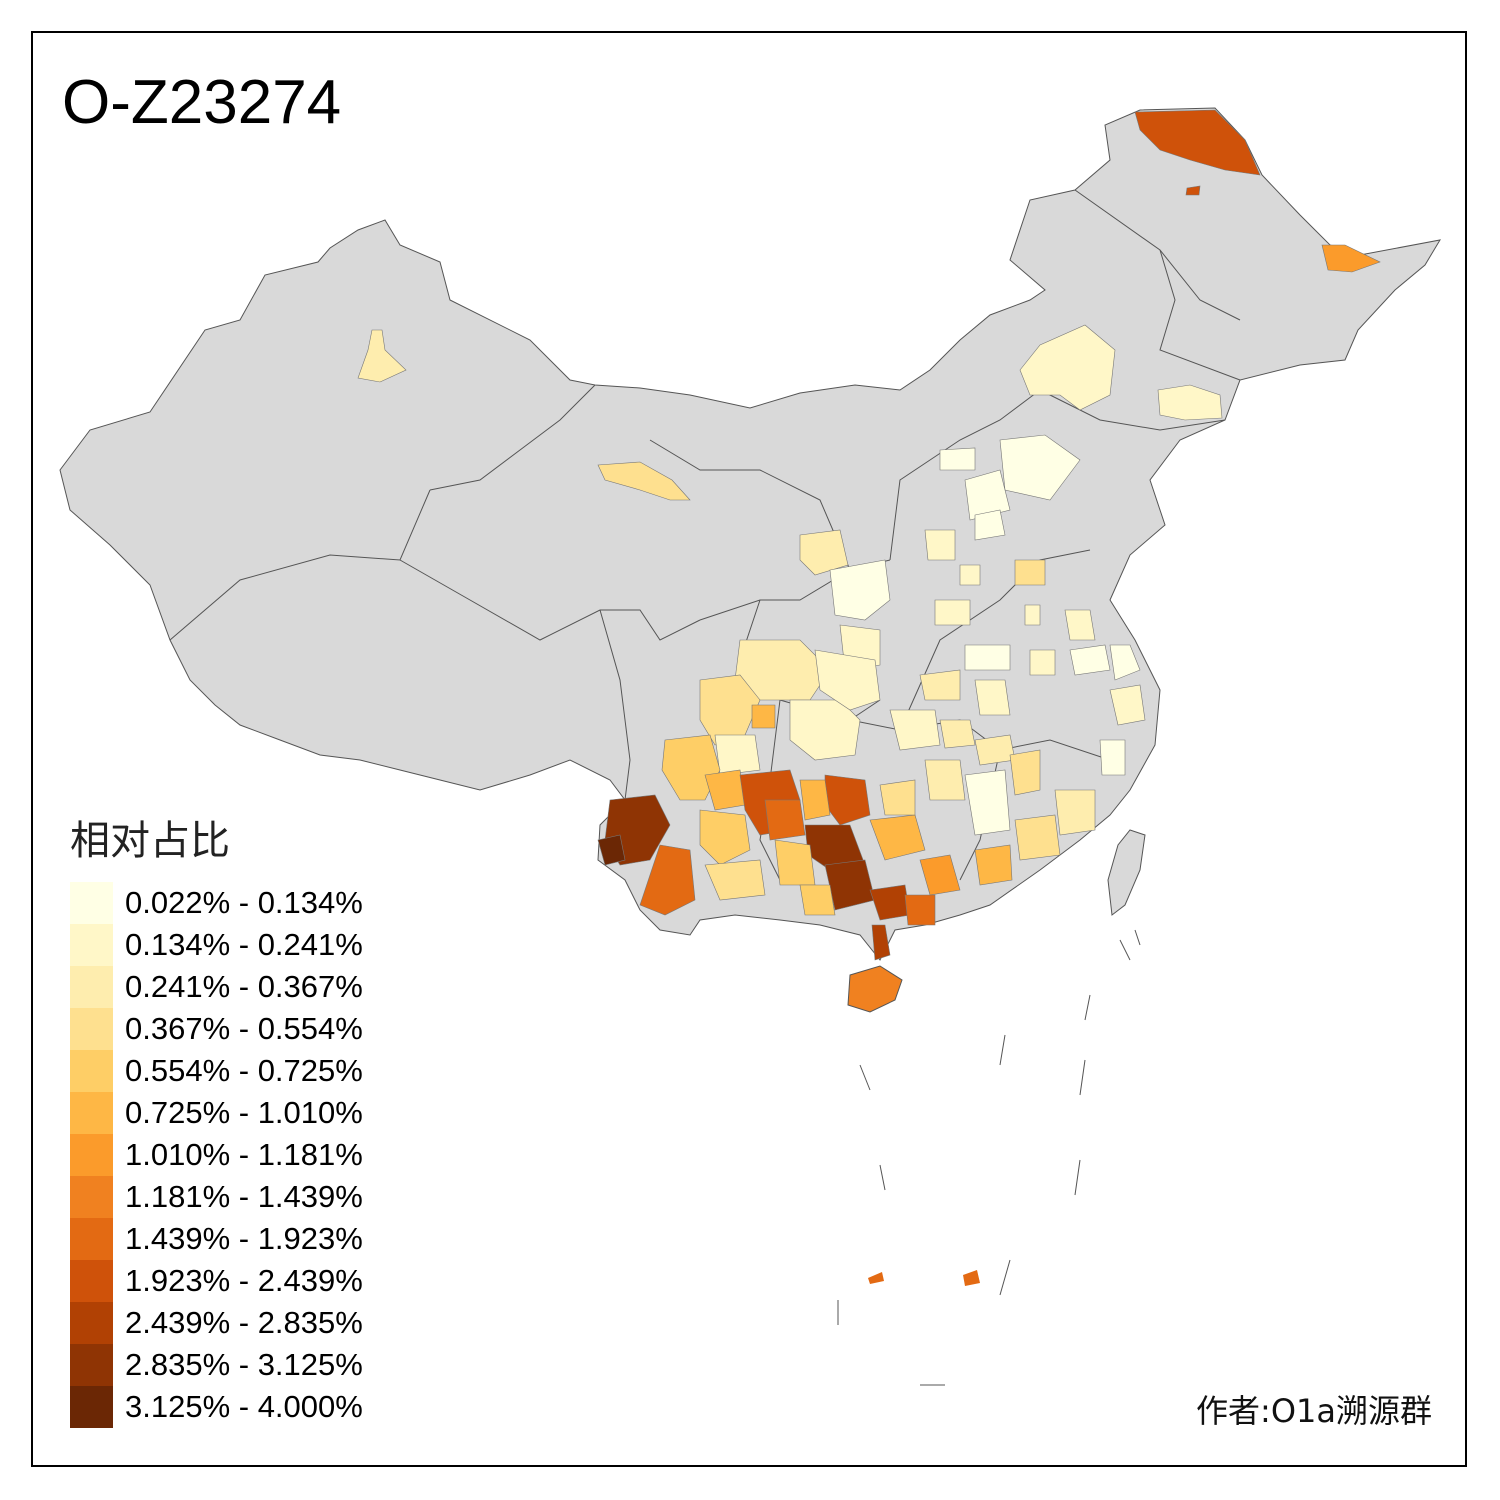 The height and width of the screenshot is (1500, 1500). Describe the element at coordinates (940, 875) in the screenshot. I see `region-guangdong-c` at that location.